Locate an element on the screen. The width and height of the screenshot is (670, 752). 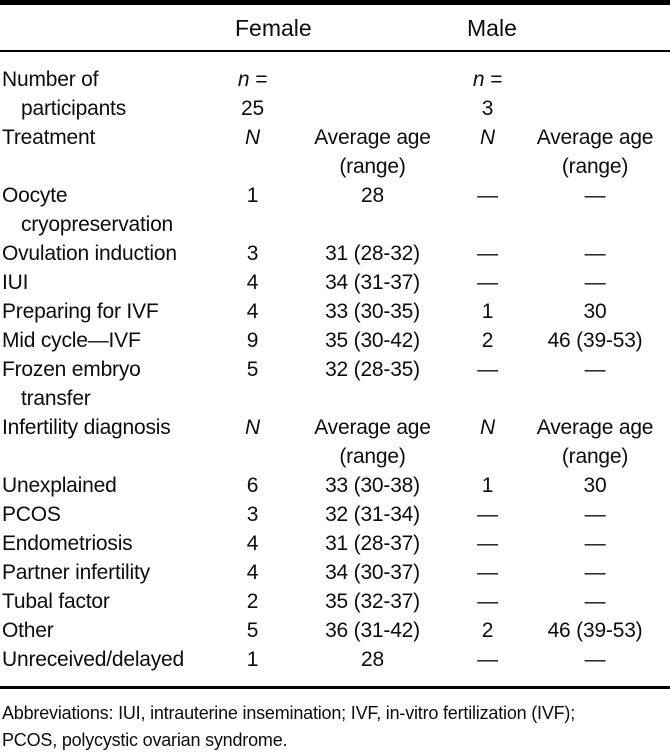
table-row-tubal-factor: Tubal factor 2 35 (32-37) — — is located at coordinates (335, 601).